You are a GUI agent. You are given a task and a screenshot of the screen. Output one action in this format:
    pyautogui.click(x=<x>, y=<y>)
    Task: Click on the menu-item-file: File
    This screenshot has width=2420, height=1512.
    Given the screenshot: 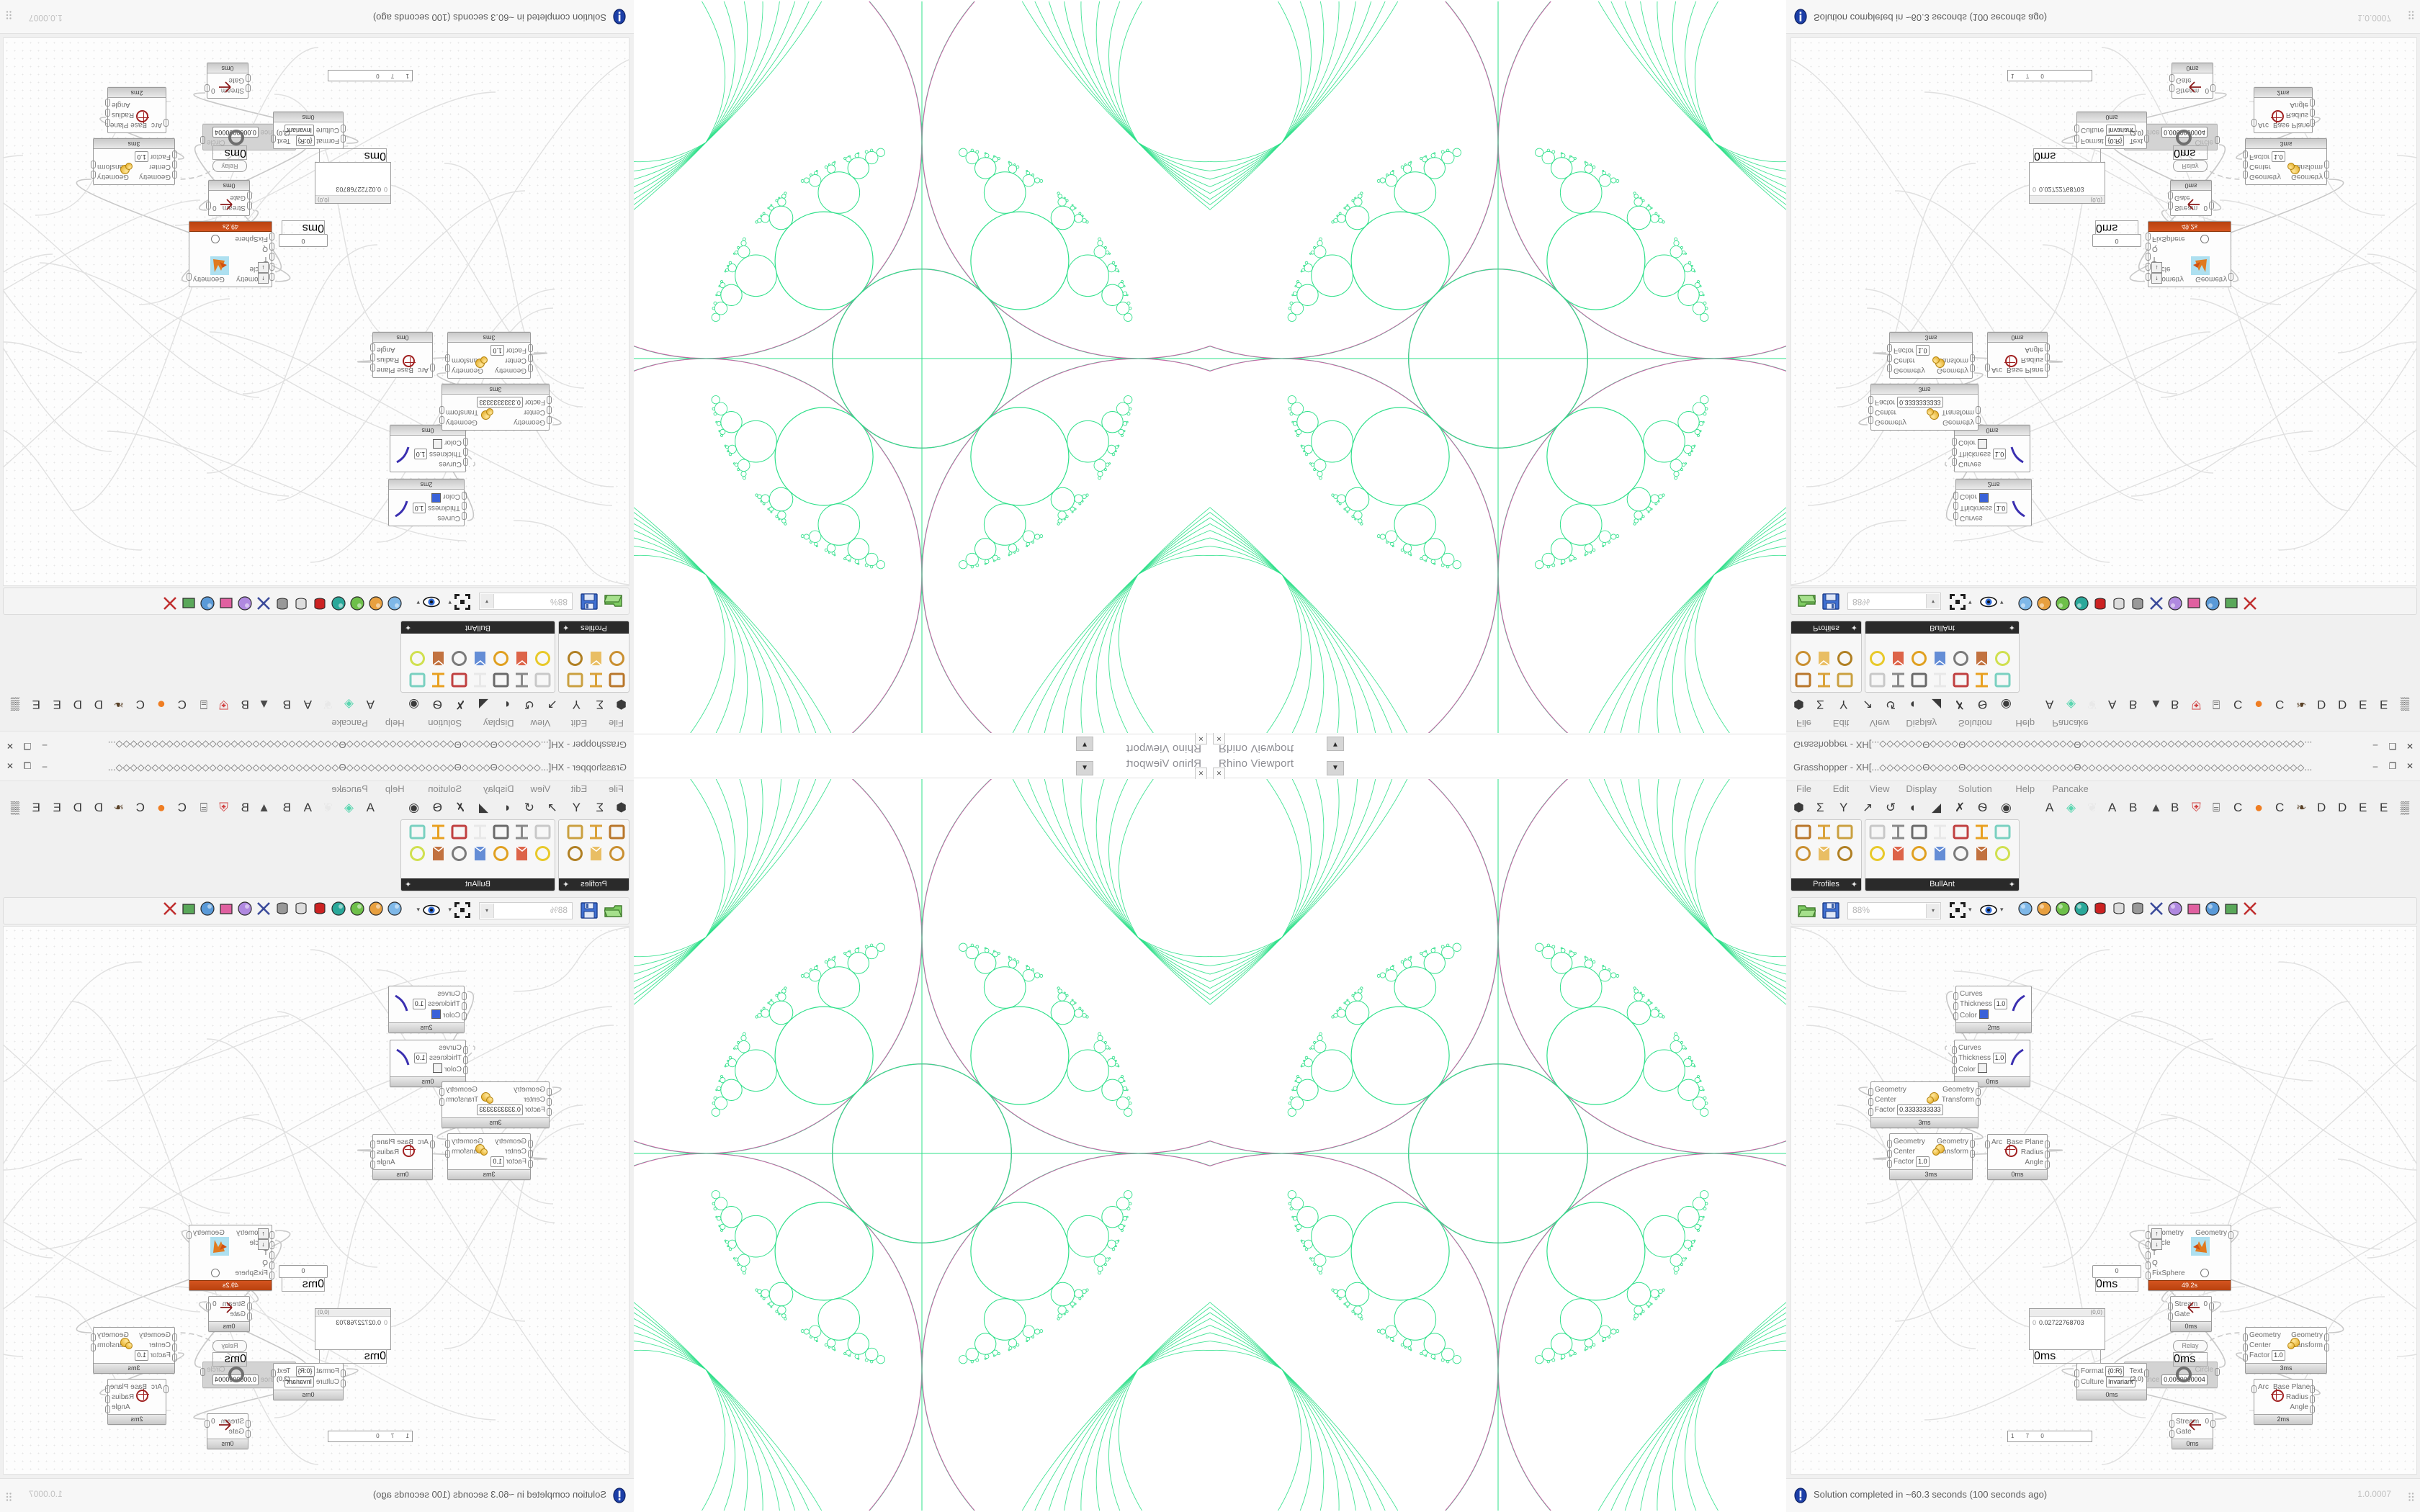 What is the action you would take?
    pyautogui.click(x=1804, y=788)
    